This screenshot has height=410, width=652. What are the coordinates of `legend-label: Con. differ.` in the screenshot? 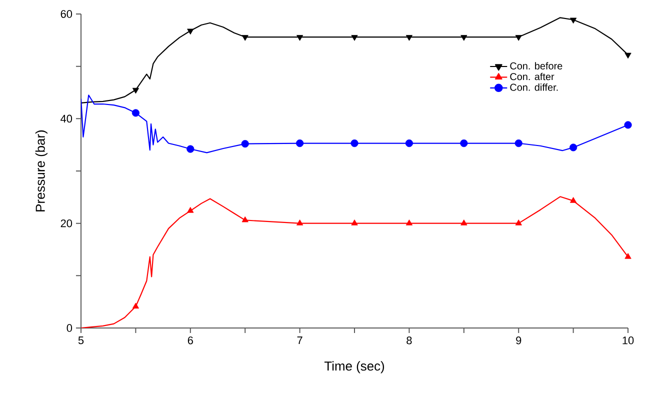 It's located at (534, 87).